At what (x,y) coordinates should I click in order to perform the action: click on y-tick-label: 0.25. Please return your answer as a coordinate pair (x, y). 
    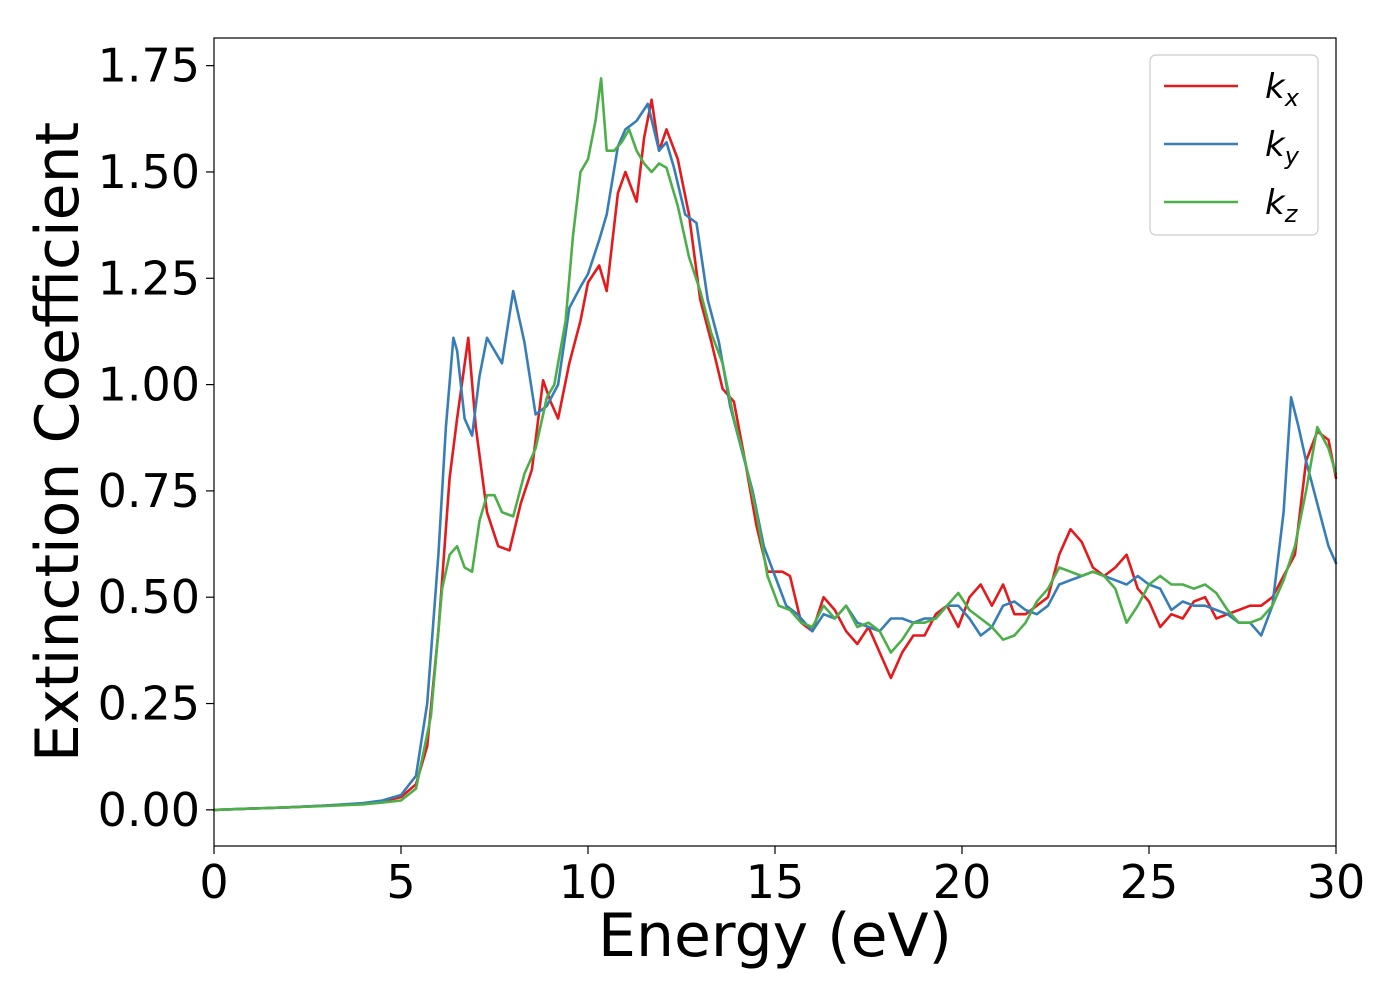
    Looking at the image, I should click on (149, 704).